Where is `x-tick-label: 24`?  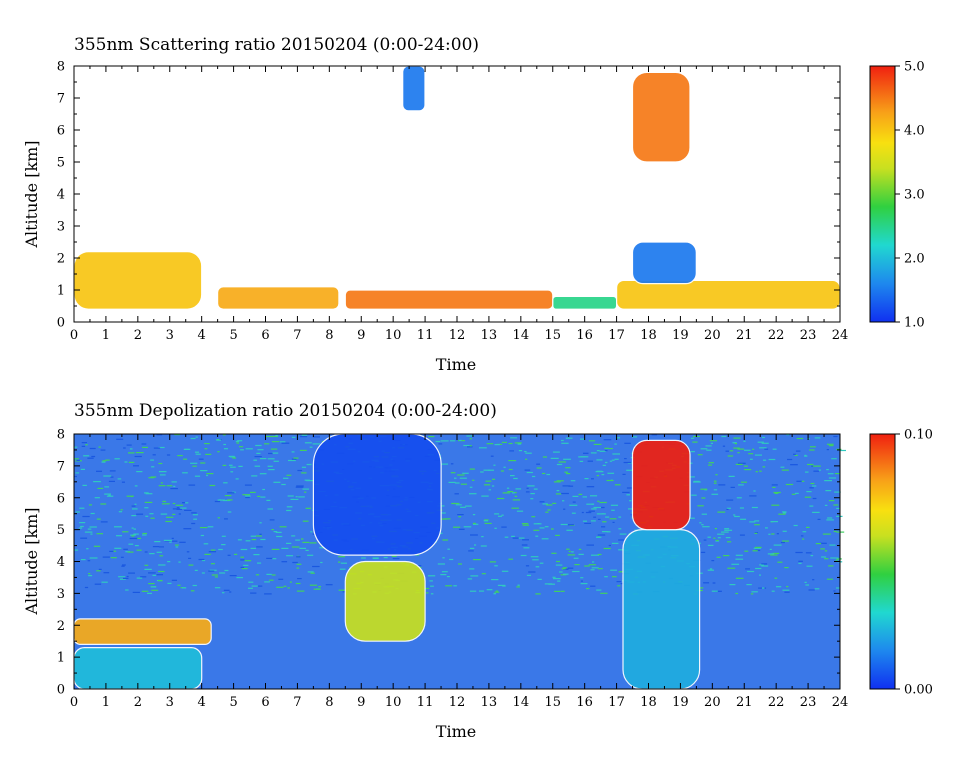 x-tick-label: 24 is located at coordinates (840, 702).